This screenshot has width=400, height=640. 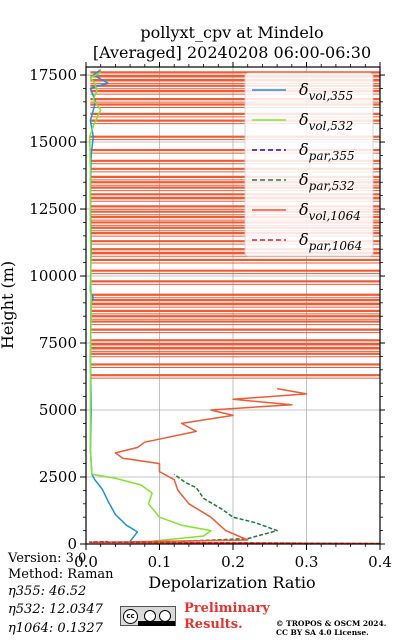 What do you see at coordinates (330, 241) in the screenshot?
I see `legend-label: δpar,1064` at bounding box center [330, 241].